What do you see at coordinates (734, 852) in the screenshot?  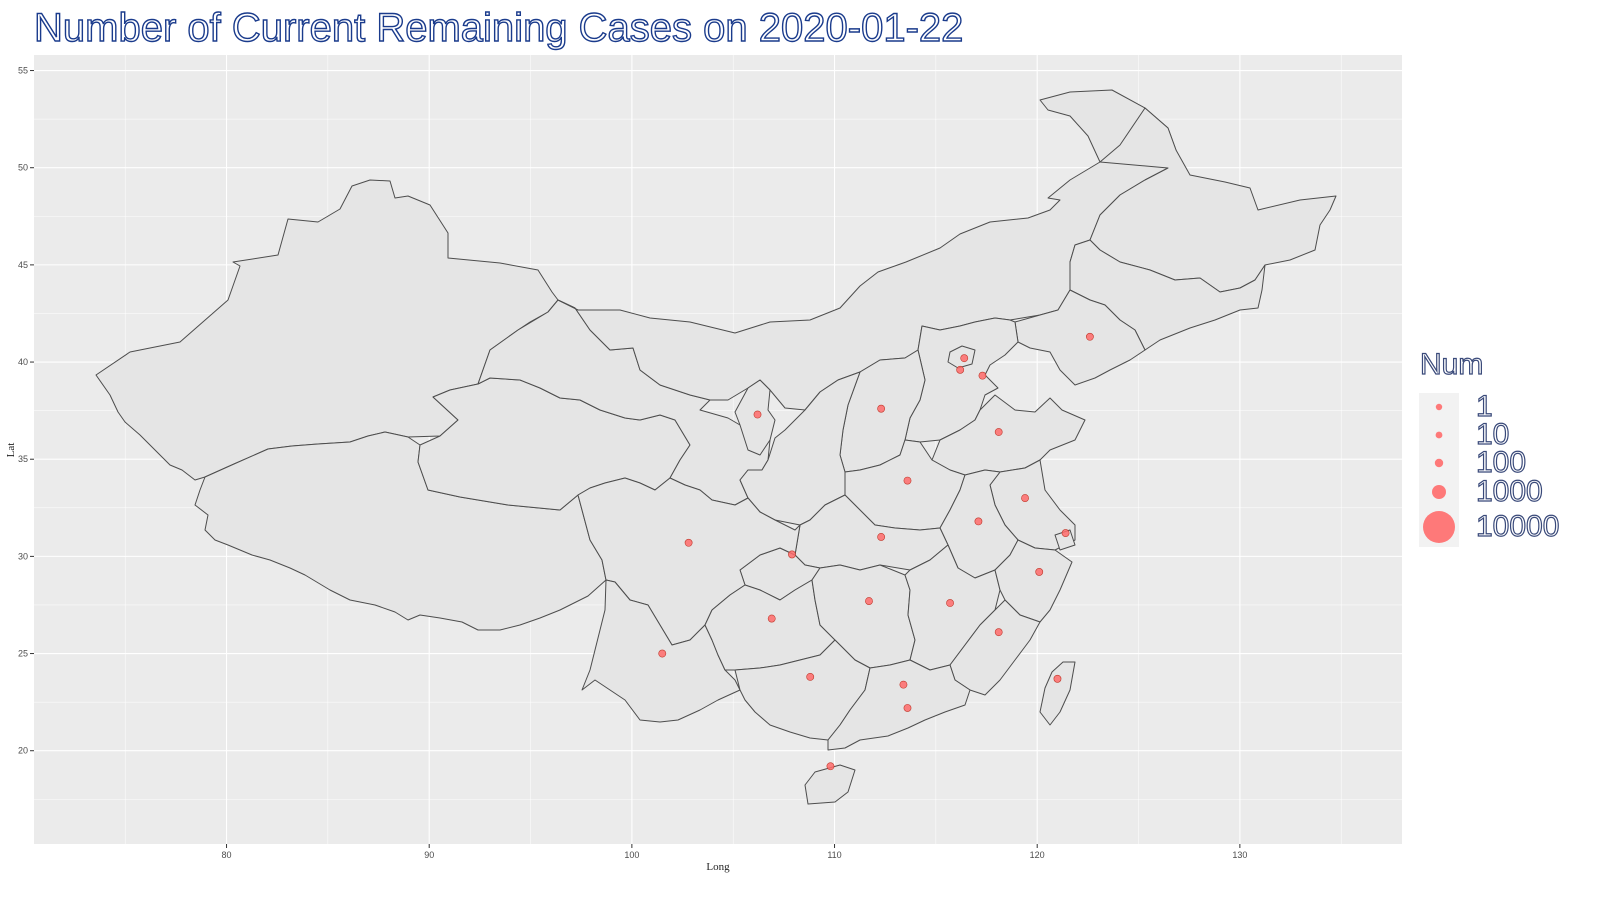 I see `x-axis-ticks: 80 90 100 110 120 130` at bounding box center [734, 852].